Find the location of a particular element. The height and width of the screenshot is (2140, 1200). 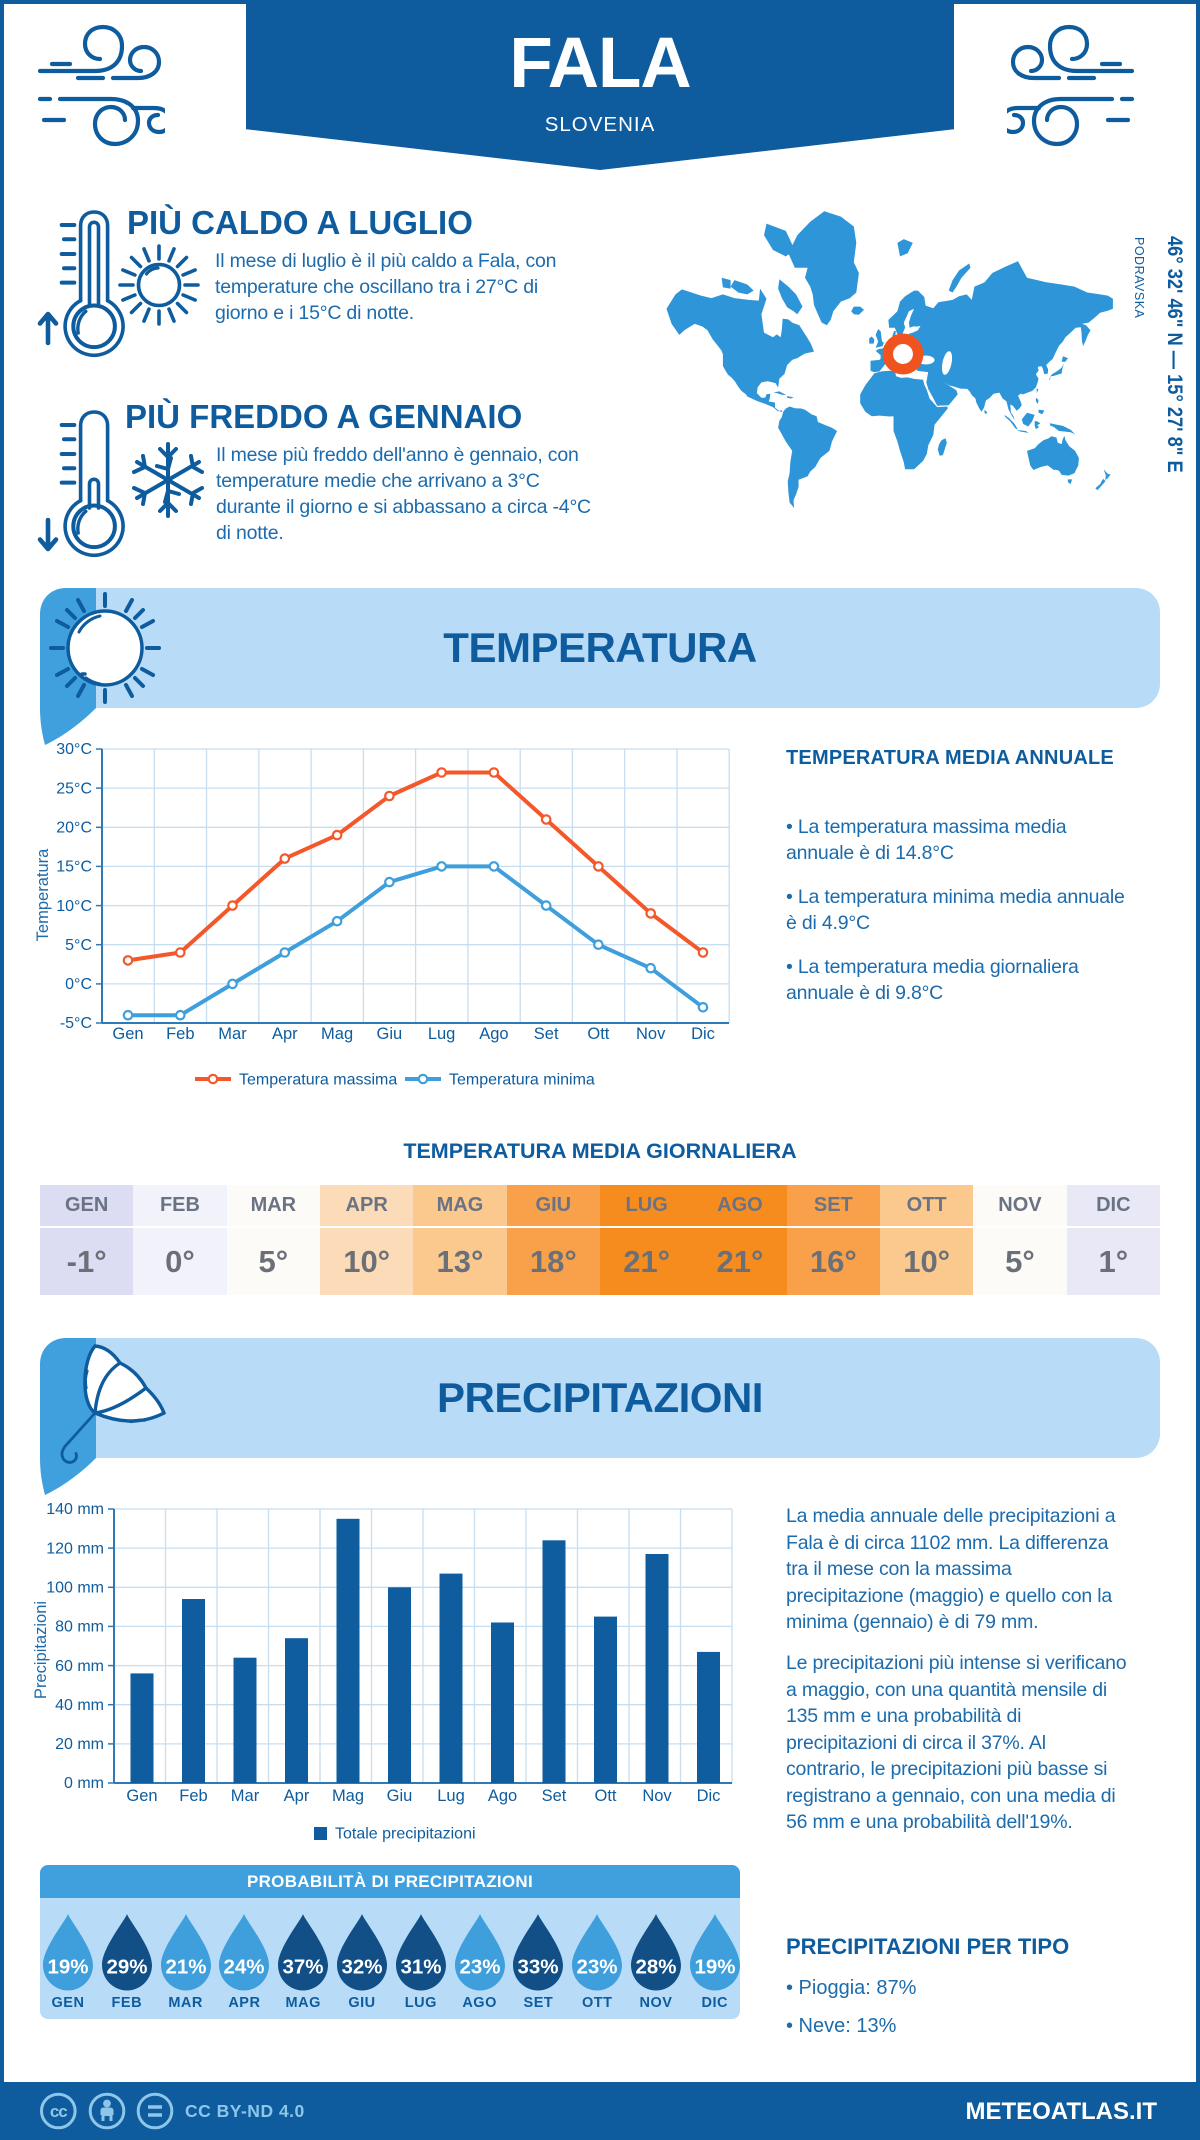

svg-text: 100 mm is located at coordinates (75, 1588).